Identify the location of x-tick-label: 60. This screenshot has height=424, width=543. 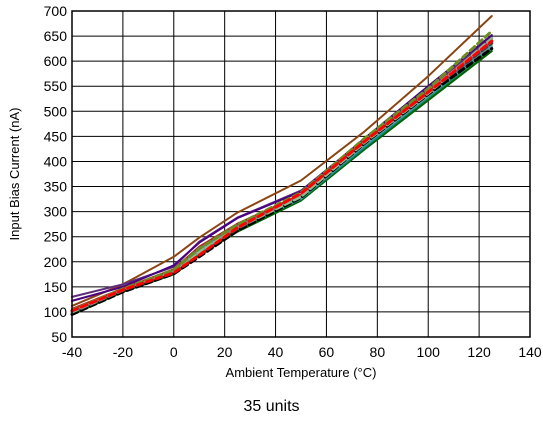
(327, 352).